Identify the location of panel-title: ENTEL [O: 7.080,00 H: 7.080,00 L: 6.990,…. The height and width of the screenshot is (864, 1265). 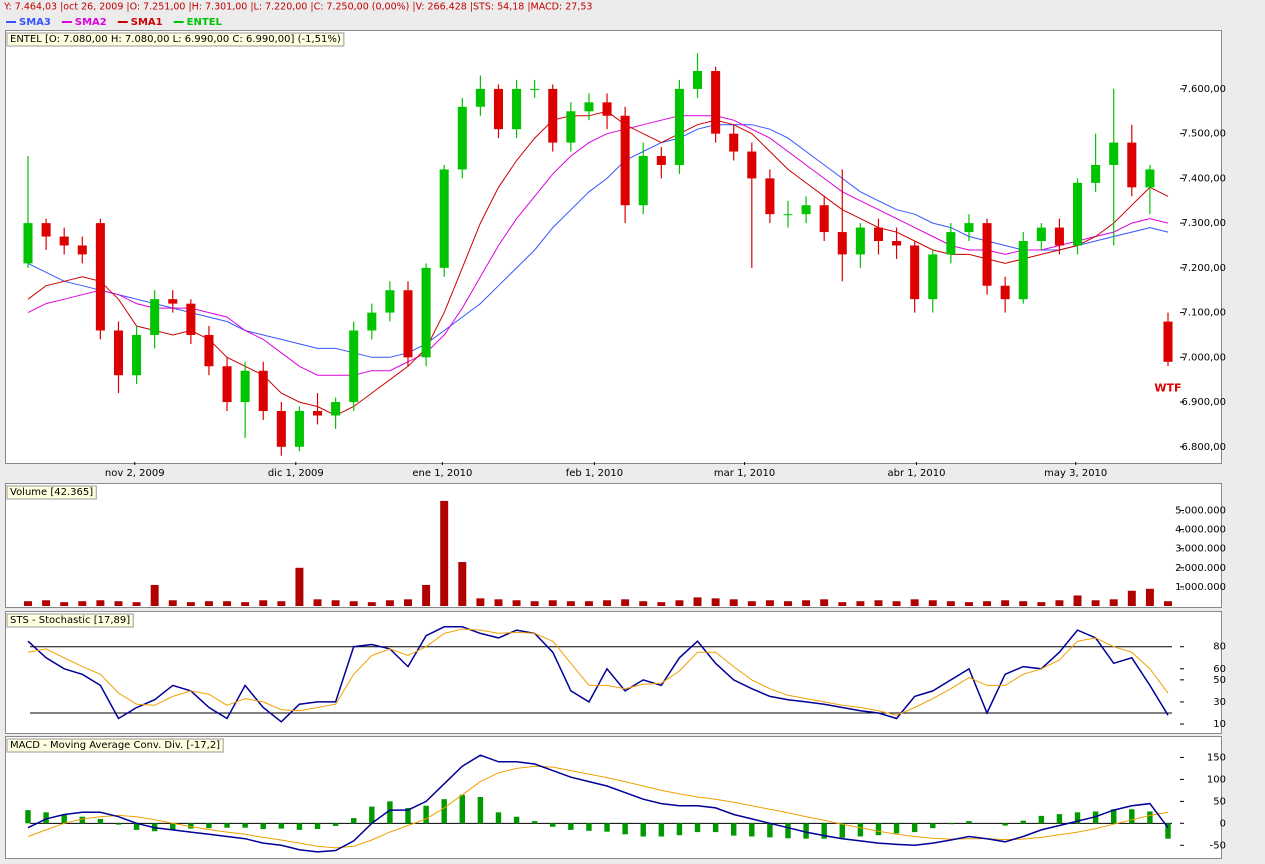
(175, 39).